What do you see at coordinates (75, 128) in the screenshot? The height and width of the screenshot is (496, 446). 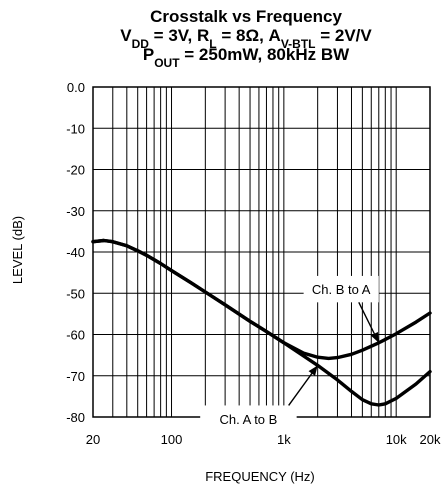 I see `y-tick-label: -10` at bounding box center [75, 128].